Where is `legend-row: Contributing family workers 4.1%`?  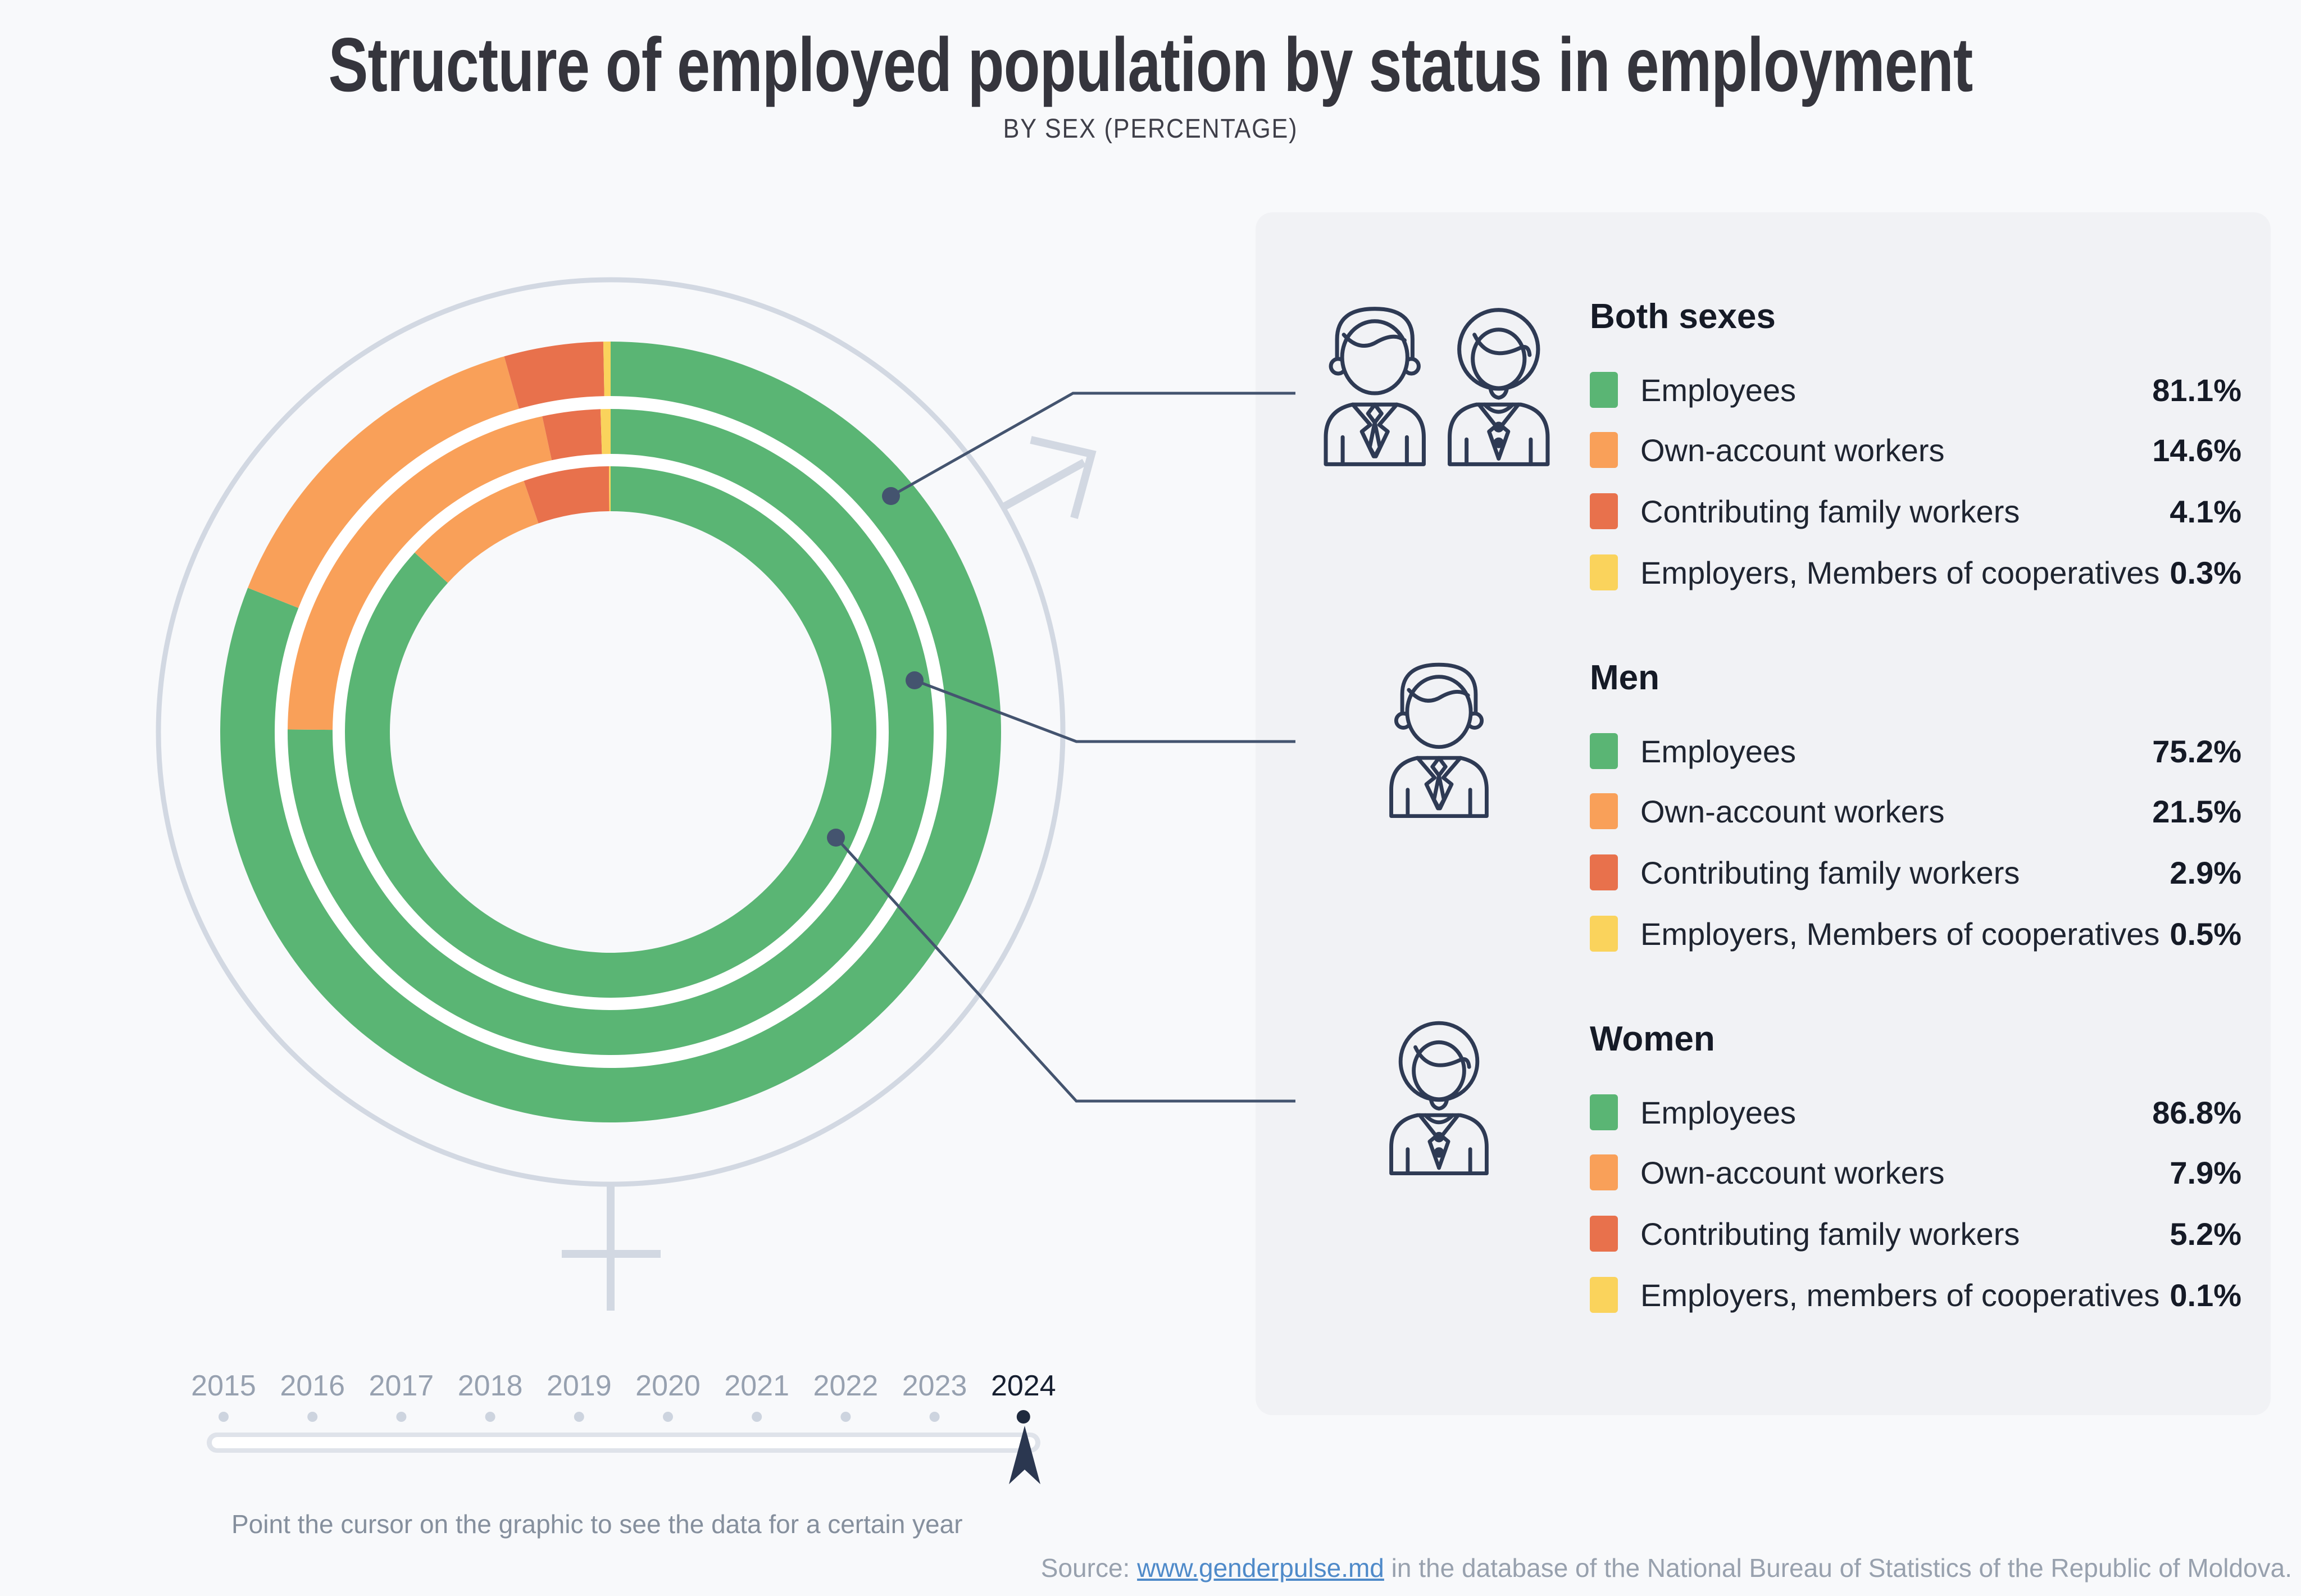 legend-row: Contributing family workers 4.1% is located at coordinates (1915, 511).